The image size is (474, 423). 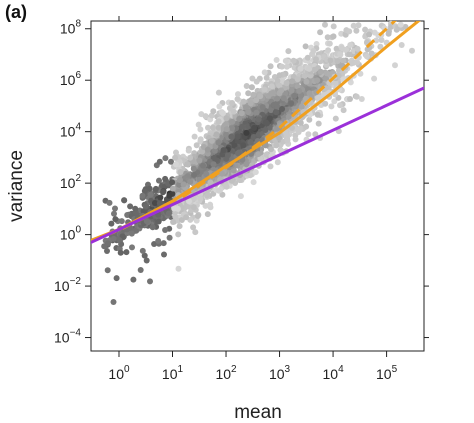 I want to click on x-axis-label: mean, so click(x=258, y=412).